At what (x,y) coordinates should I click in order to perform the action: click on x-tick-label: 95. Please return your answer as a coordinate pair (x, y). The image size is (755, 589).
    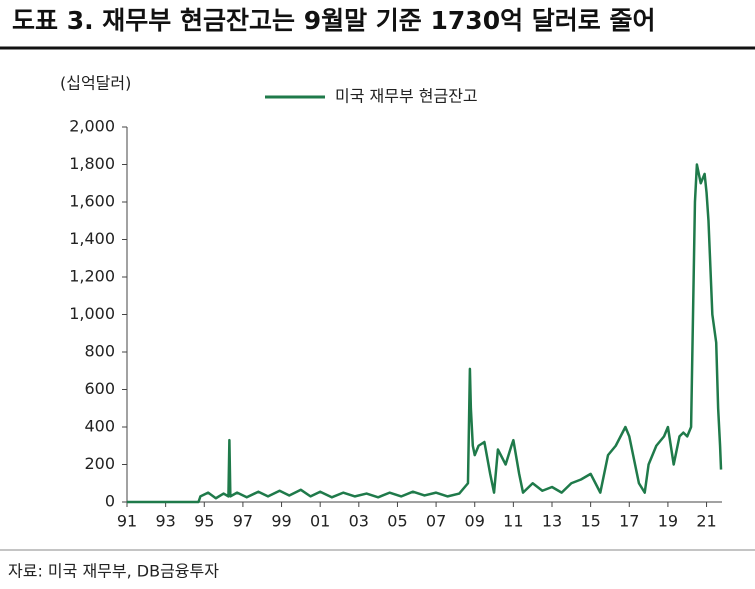
    Looking at the image, I should click on (204, 521).